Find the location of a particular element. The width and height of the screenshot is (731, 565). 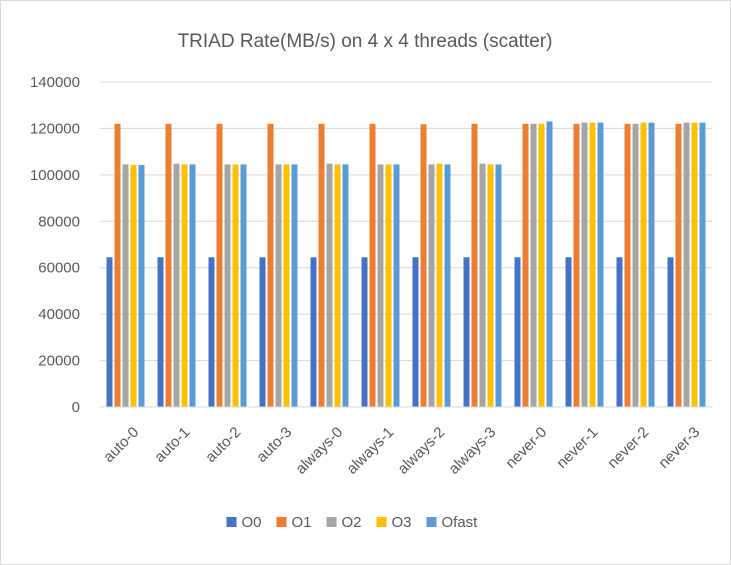

x-tick-label: always-1 is located at coordinates (370, 451).